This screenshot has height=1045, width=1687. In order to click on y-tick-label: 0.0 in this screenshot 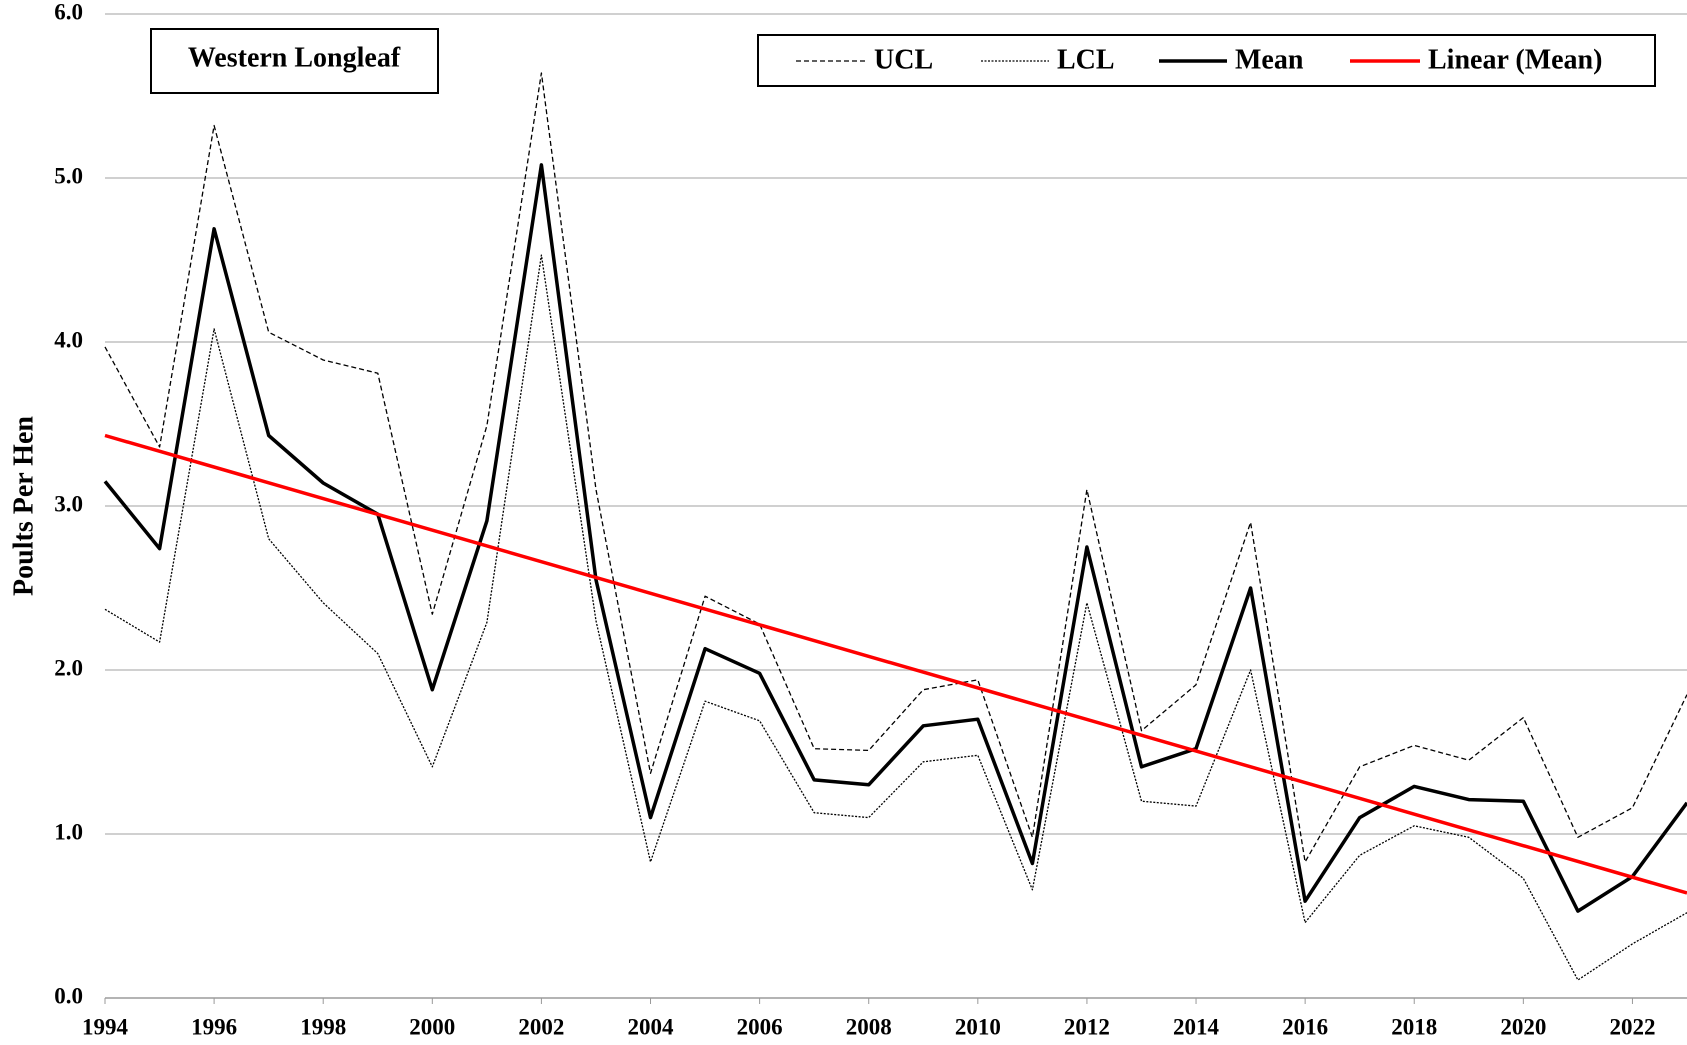, I will do `click(68, 995)`.